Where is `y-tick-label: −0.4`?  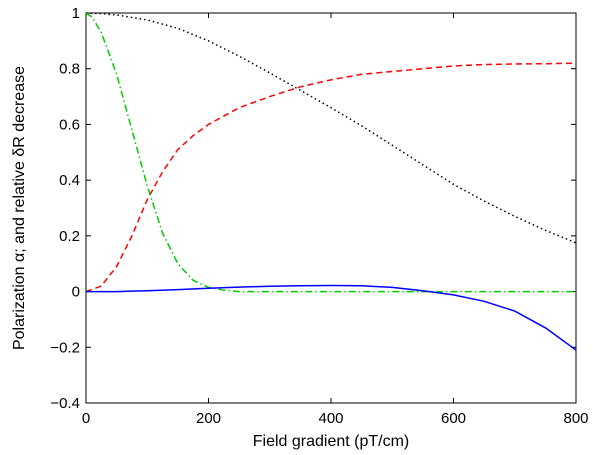
y-tick-label: −0.4 is located at coordinates (65, 403).